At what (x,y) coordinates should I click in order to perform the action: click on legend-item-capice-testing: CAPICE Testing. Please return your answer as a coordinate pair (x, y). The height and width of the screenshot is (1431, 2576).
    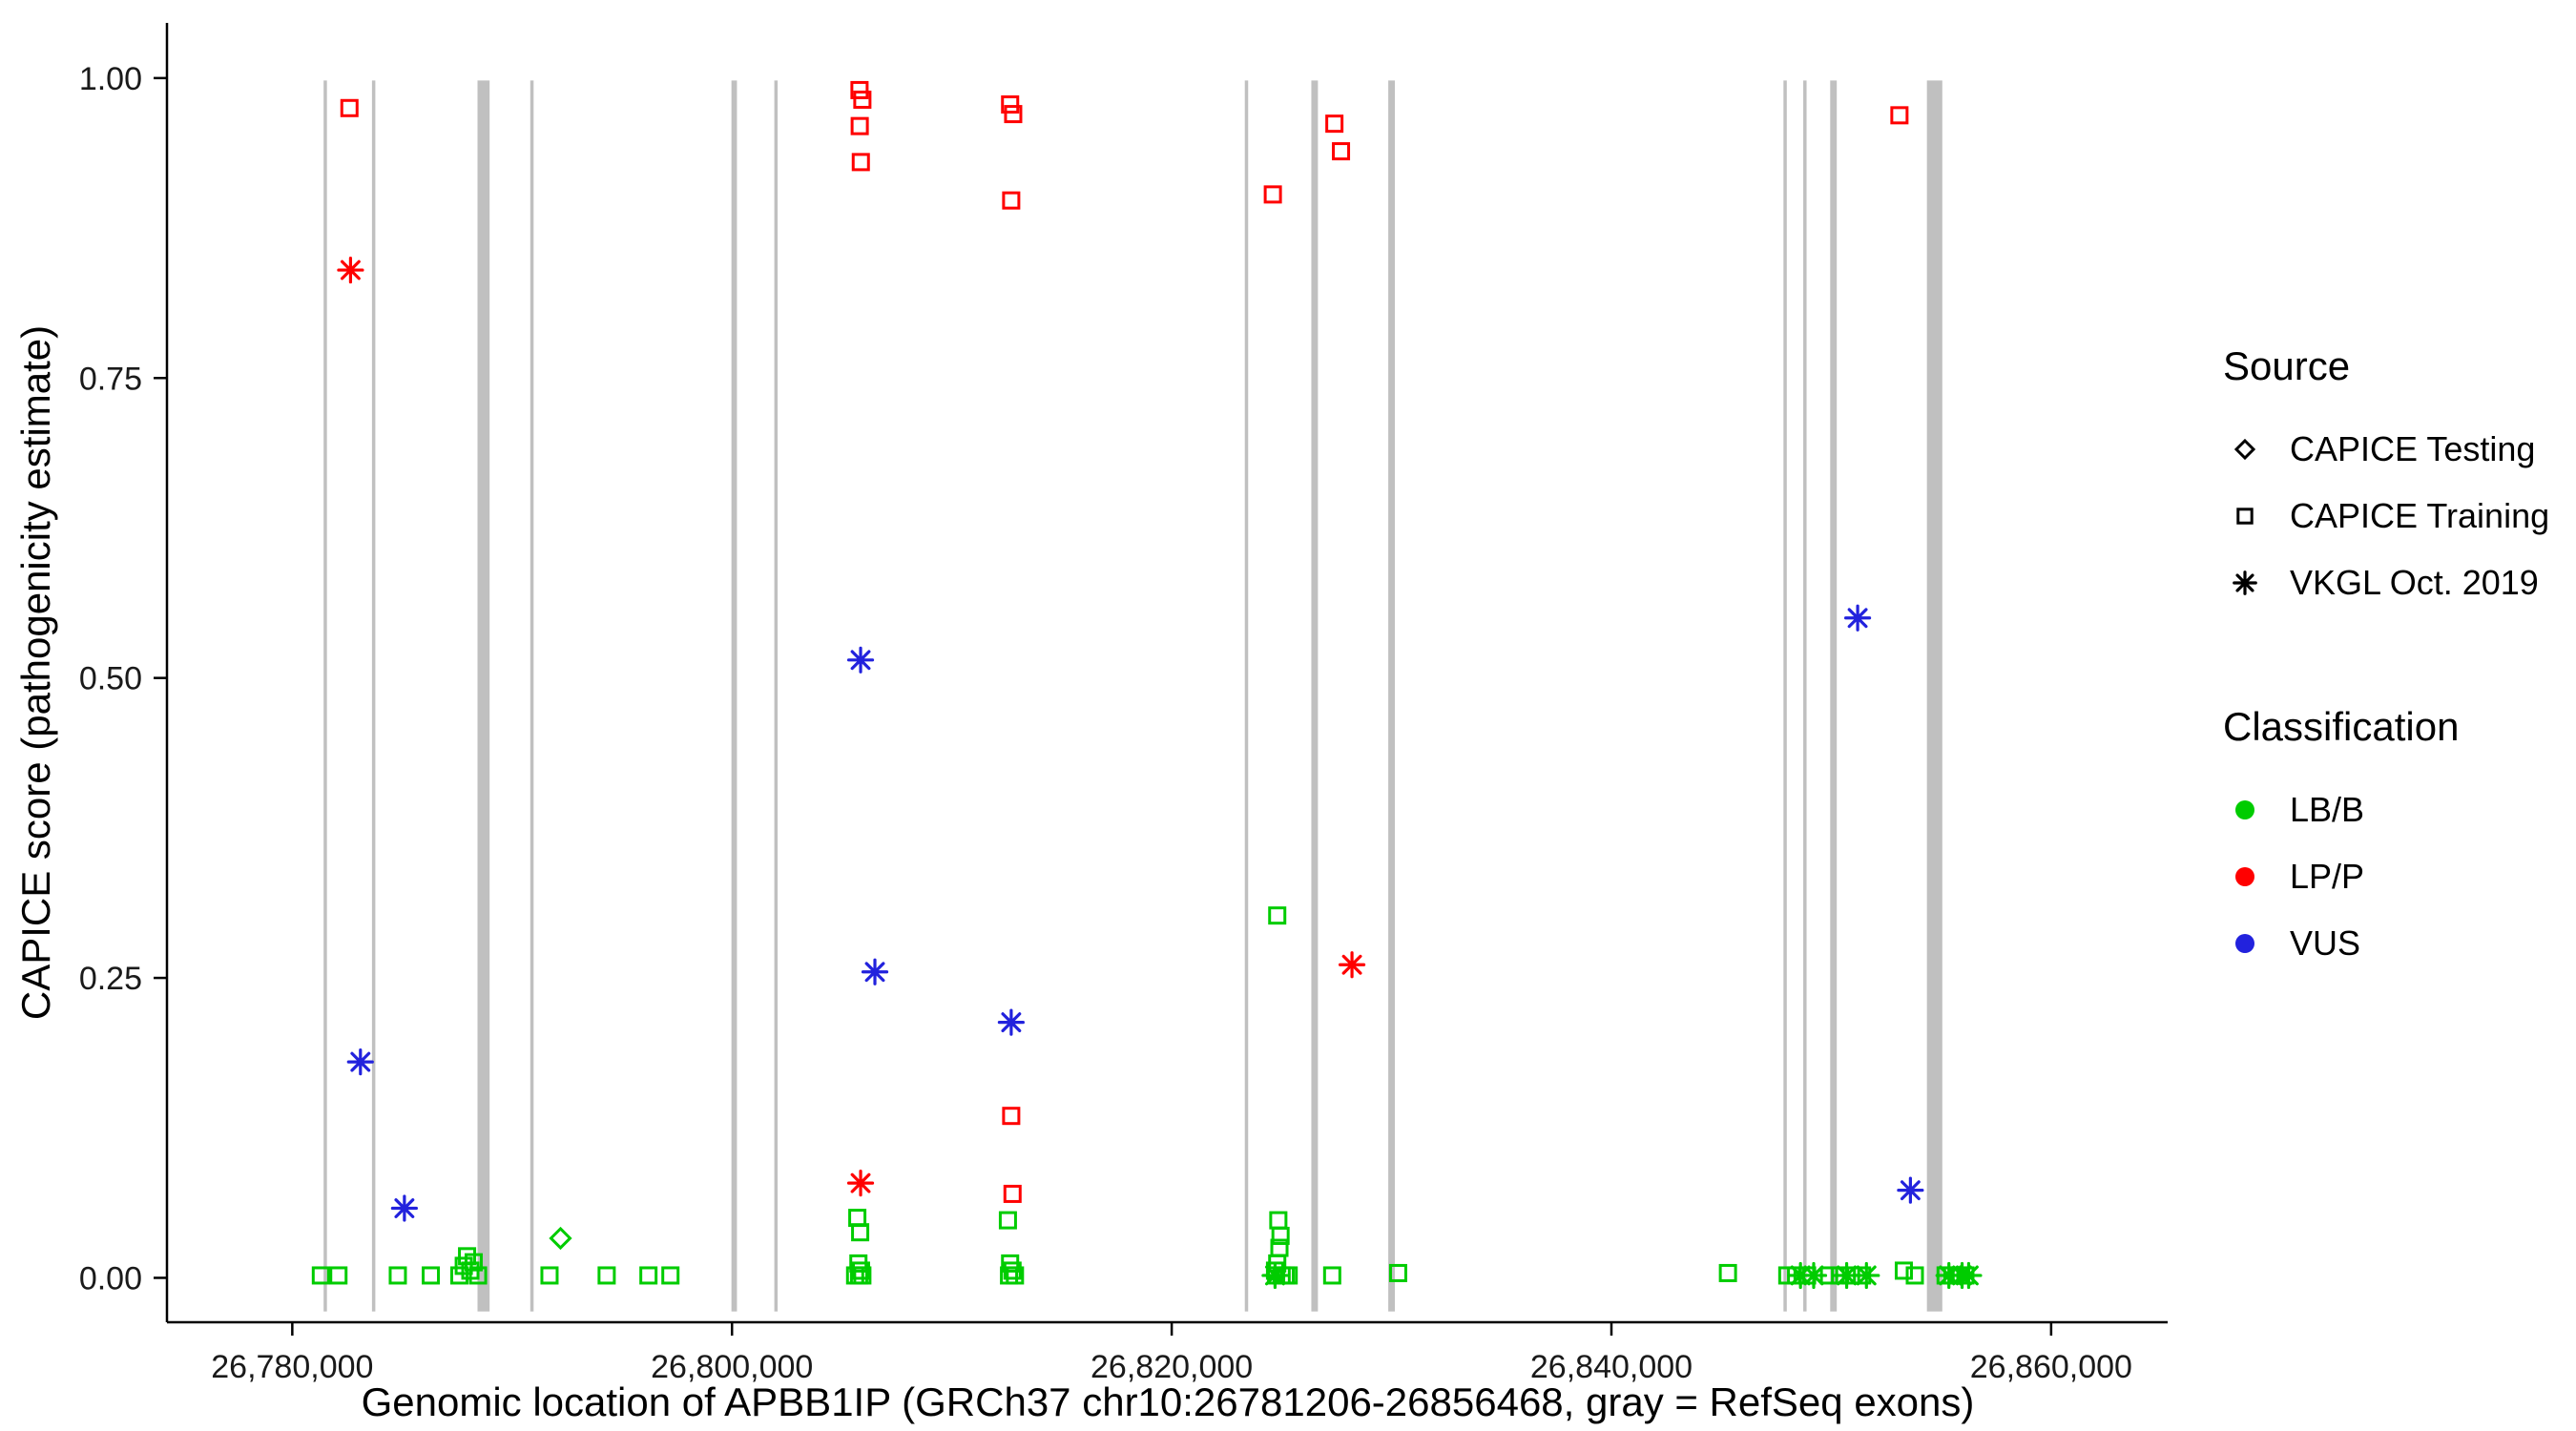
    Looking at the image, I should click on (2386, 449).